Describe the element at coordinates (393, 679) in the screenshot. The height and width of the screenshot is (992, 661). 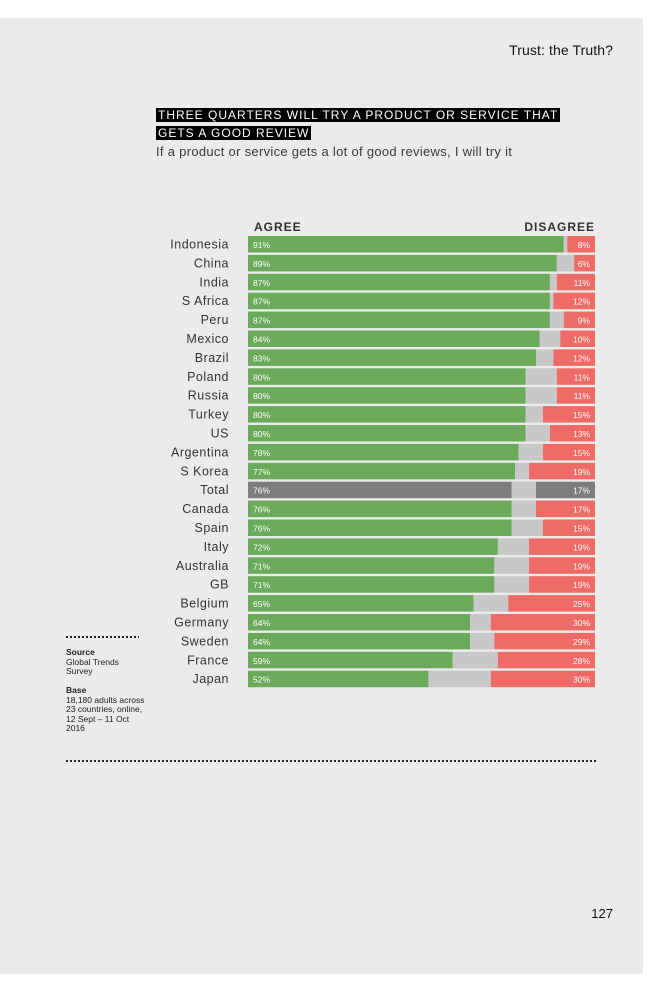
I see `bar-row: Japan 52% 30%` at that location.